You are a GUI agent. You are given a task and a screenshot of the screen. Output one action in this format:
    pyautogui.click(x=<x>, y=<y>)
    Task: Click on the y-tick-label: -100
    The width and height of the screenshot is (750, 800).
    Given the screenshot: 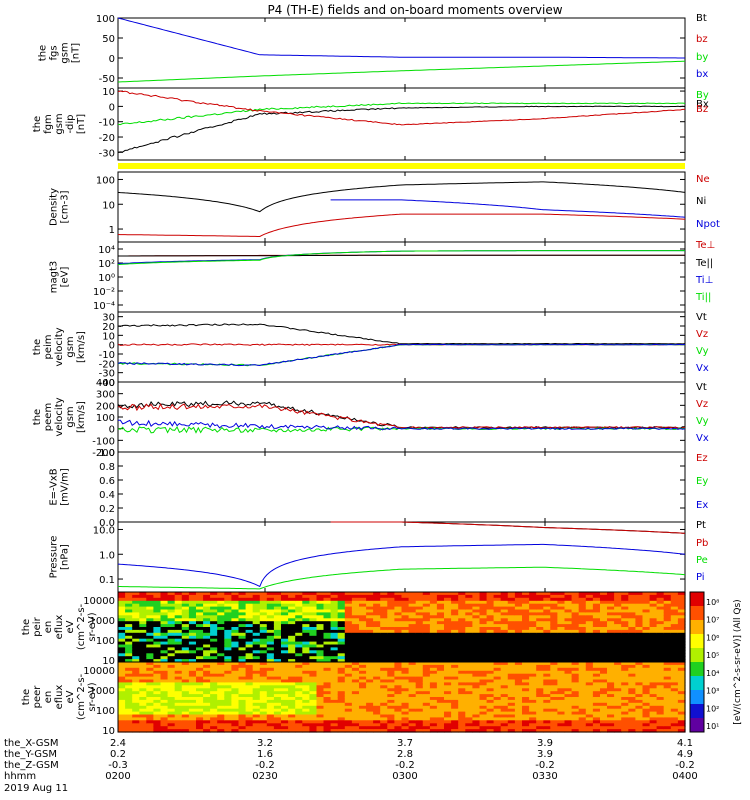 What is the action you would take?
    pyautogui.click(x=103, y=441)
    